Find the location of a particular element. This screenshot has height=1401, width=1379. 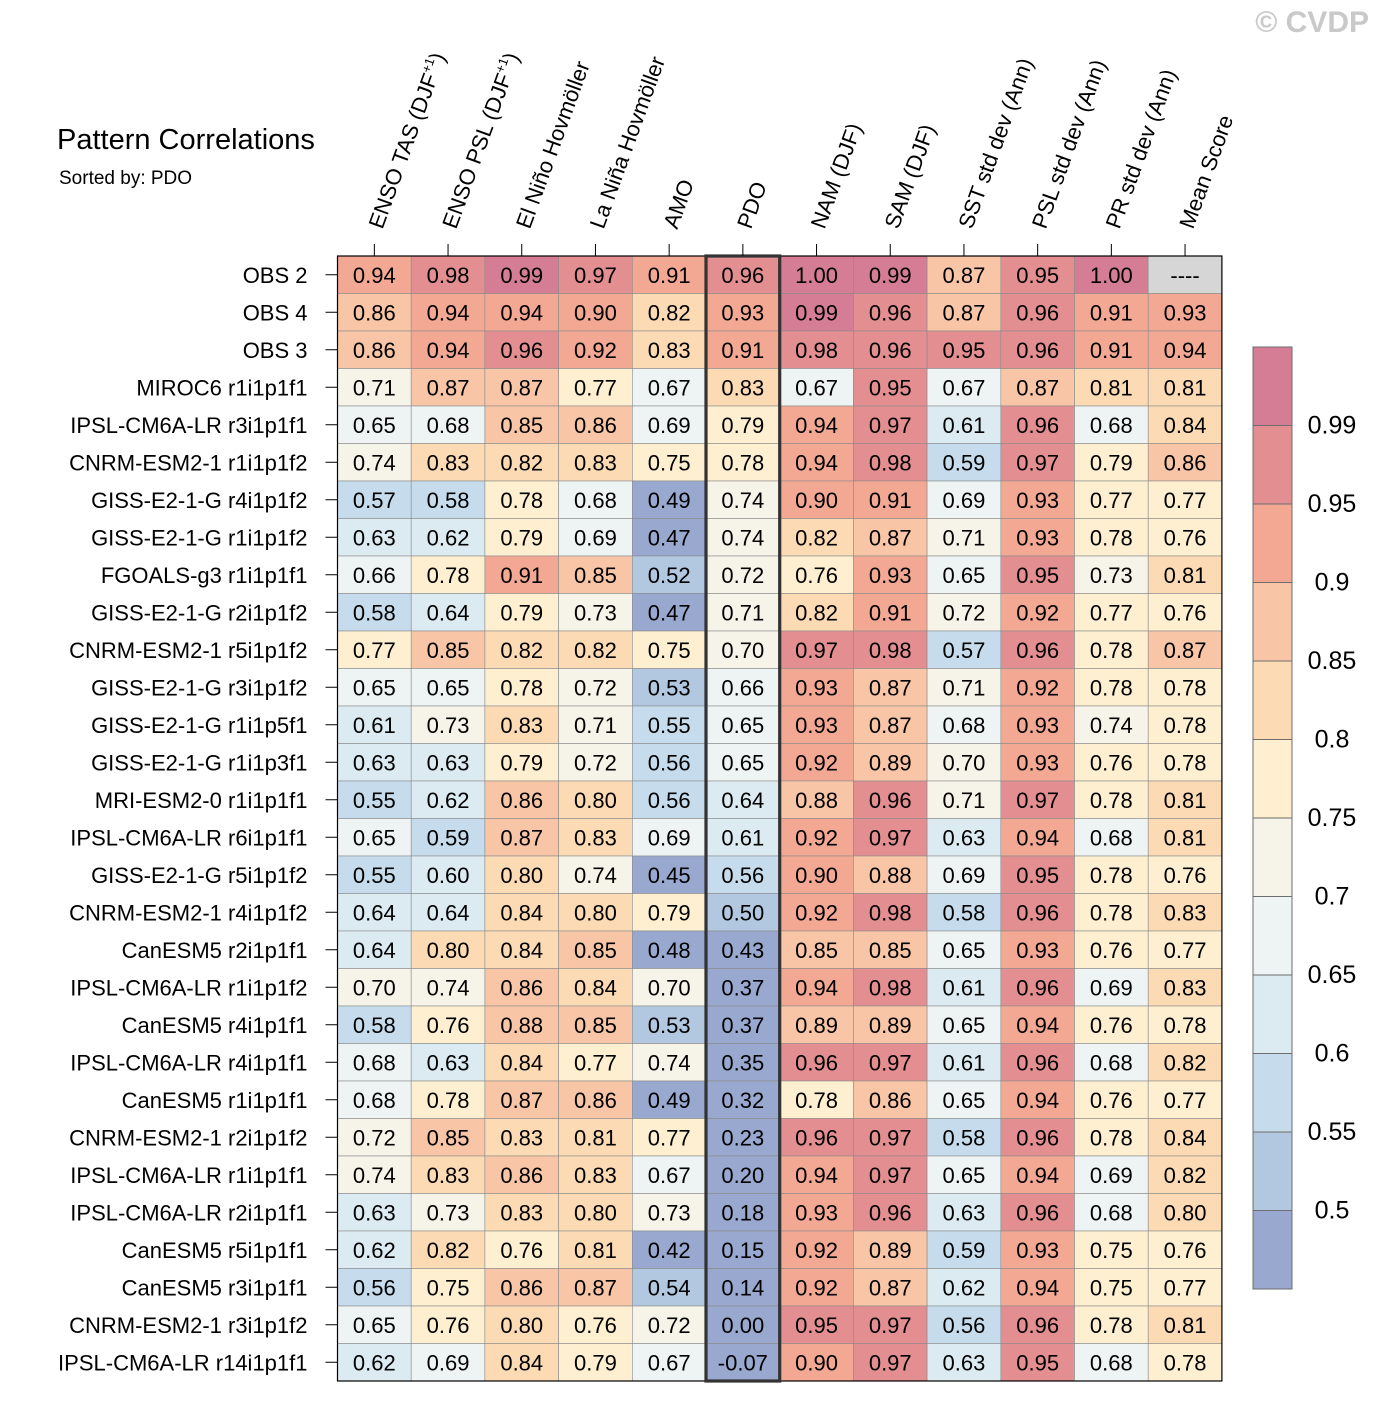

row-label: OBS 2 is located at coordinates (275, 275).